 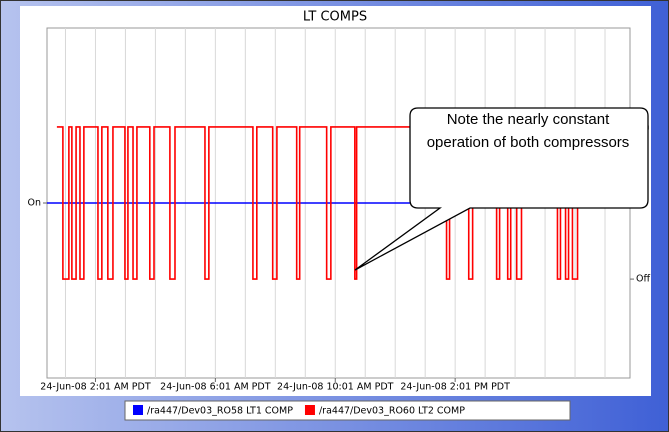 I want to click on y2-tick-label: Off, so click(x=643, y=279).